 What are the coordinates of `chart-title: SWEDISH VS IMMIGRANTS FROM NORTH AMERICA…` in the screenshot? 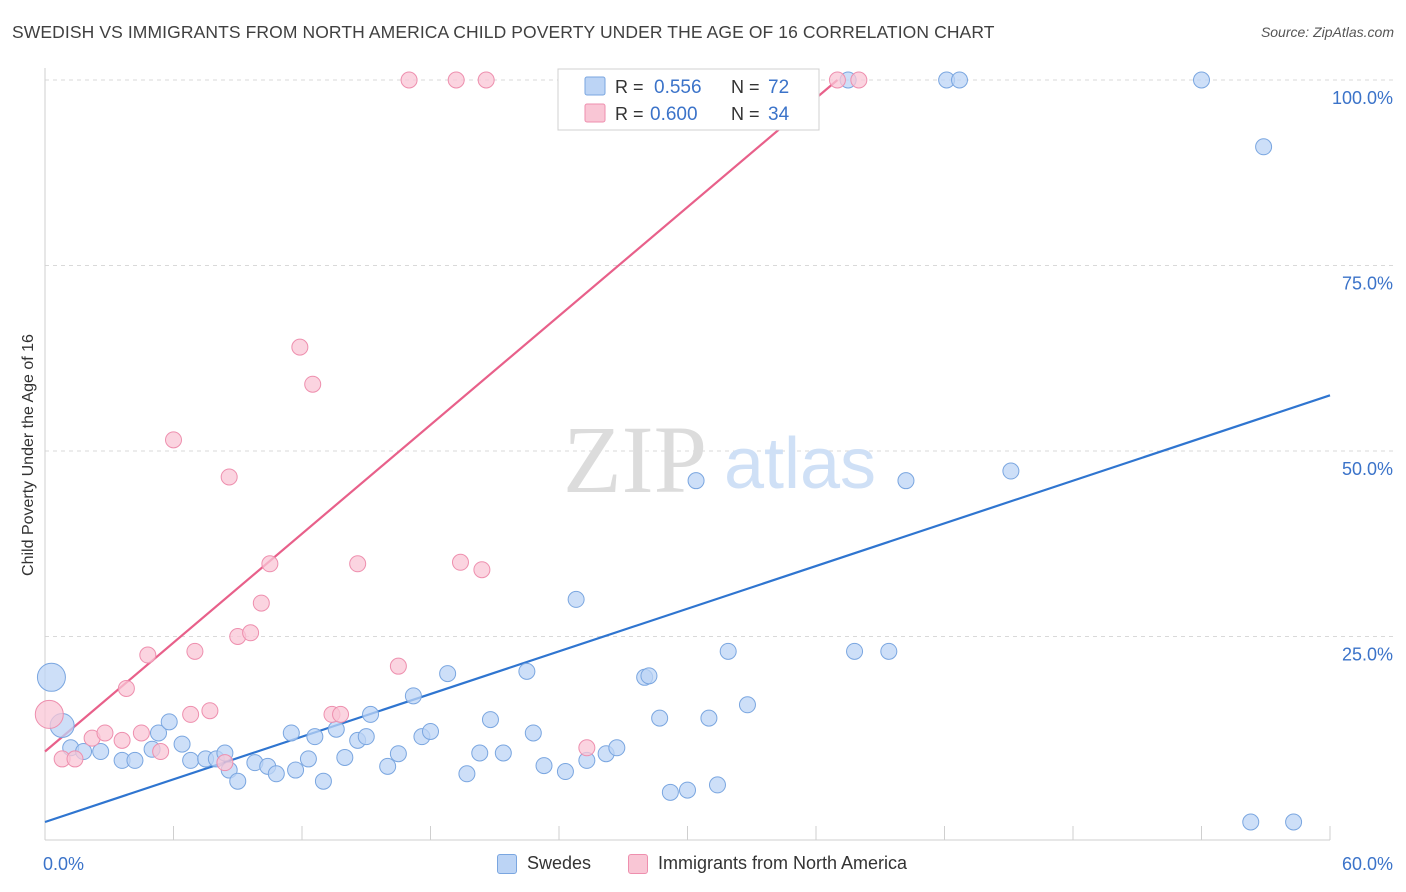 It's located at (503, 32).